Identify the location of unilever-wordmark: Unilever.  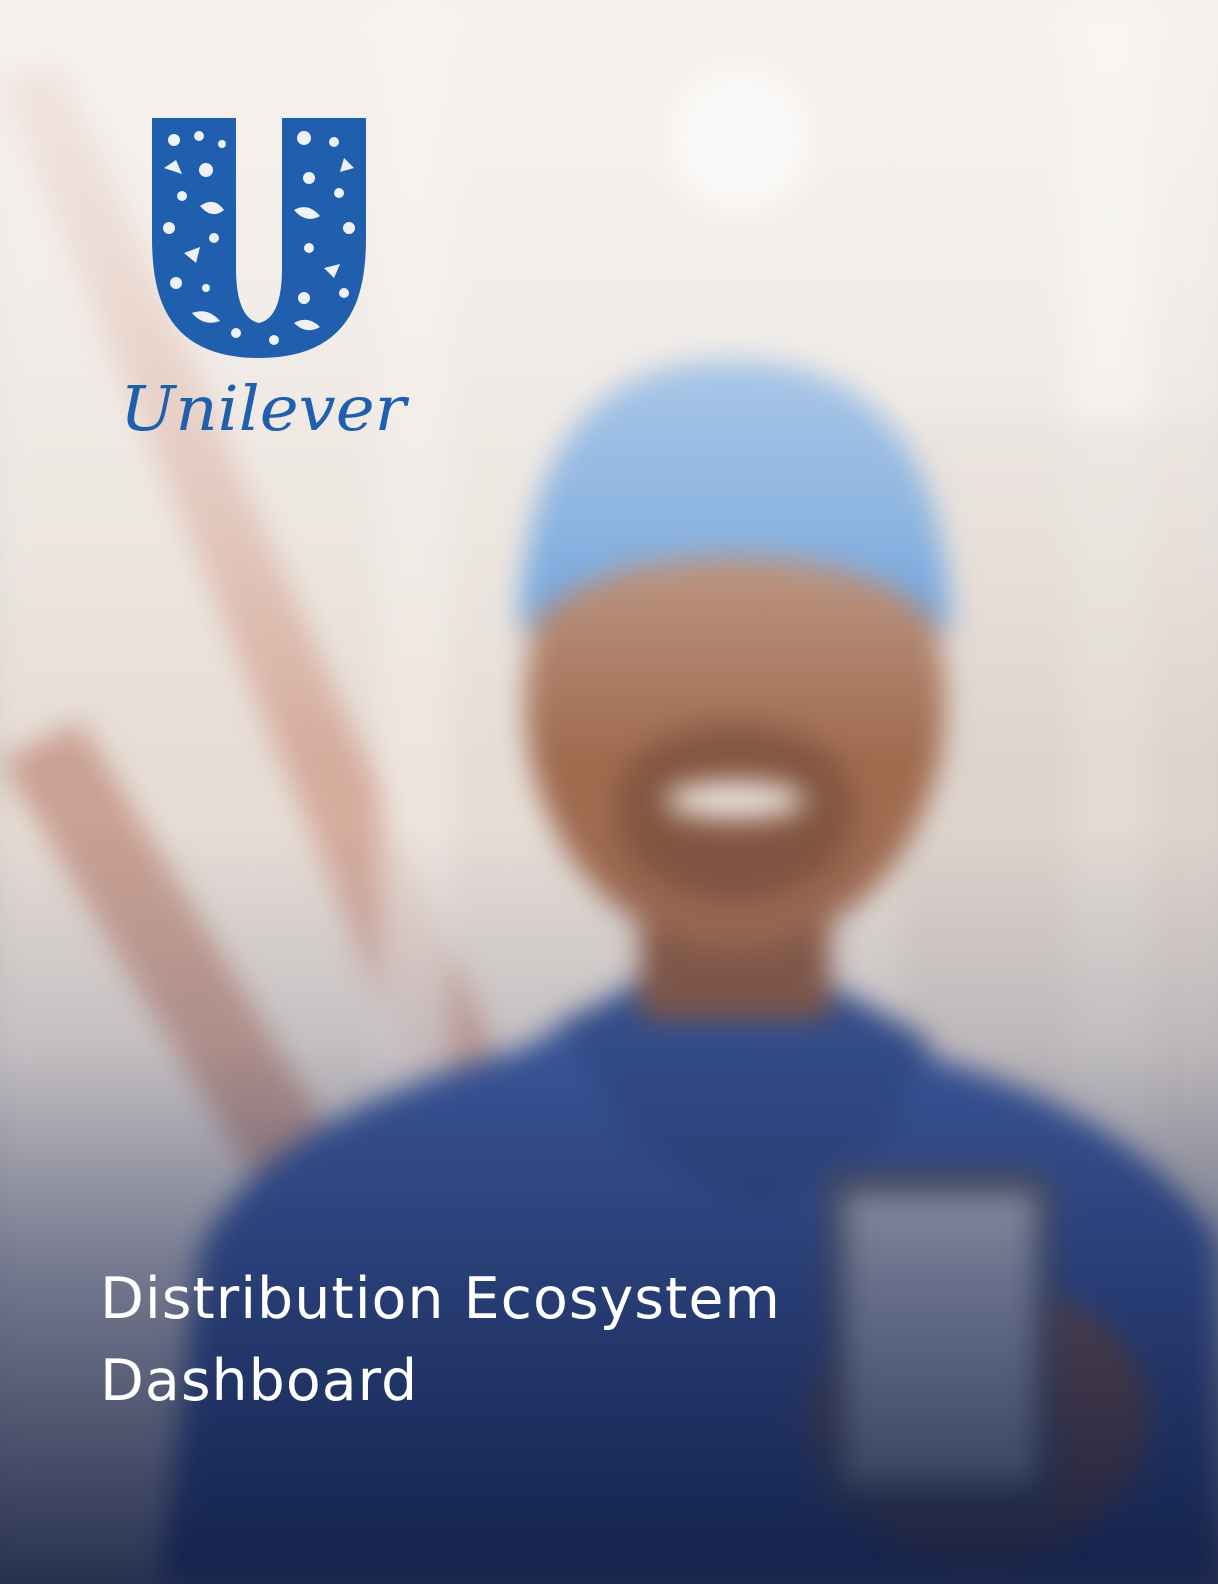
(265, 408).